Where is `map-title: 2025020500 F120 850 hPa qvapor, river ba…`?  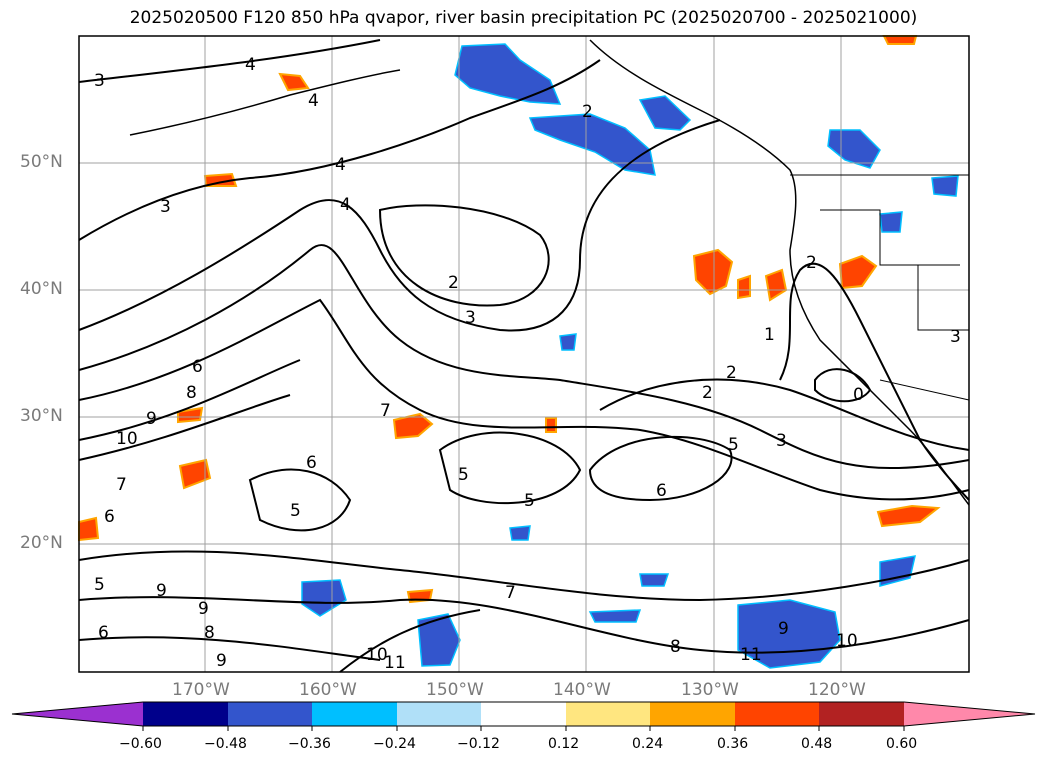
map-title: 2025020500 F120 850 hPa qvapor, river ba… is located at coordinates (523, 18).